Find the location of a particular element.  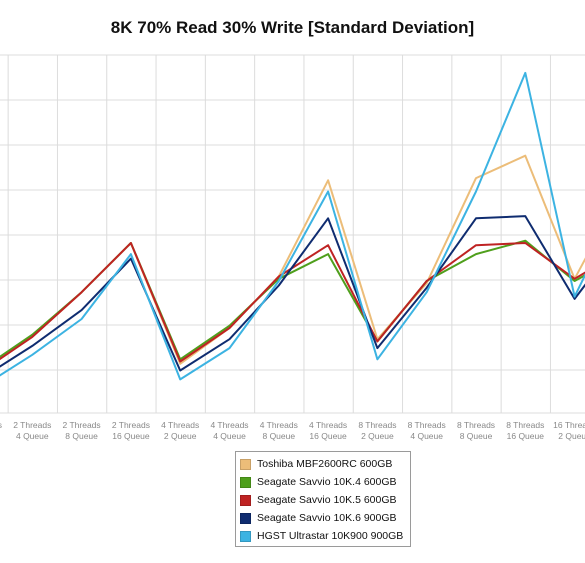

legend-label: Seagate Savvio 10K.6 900GB is located at coordinates (327, 518).